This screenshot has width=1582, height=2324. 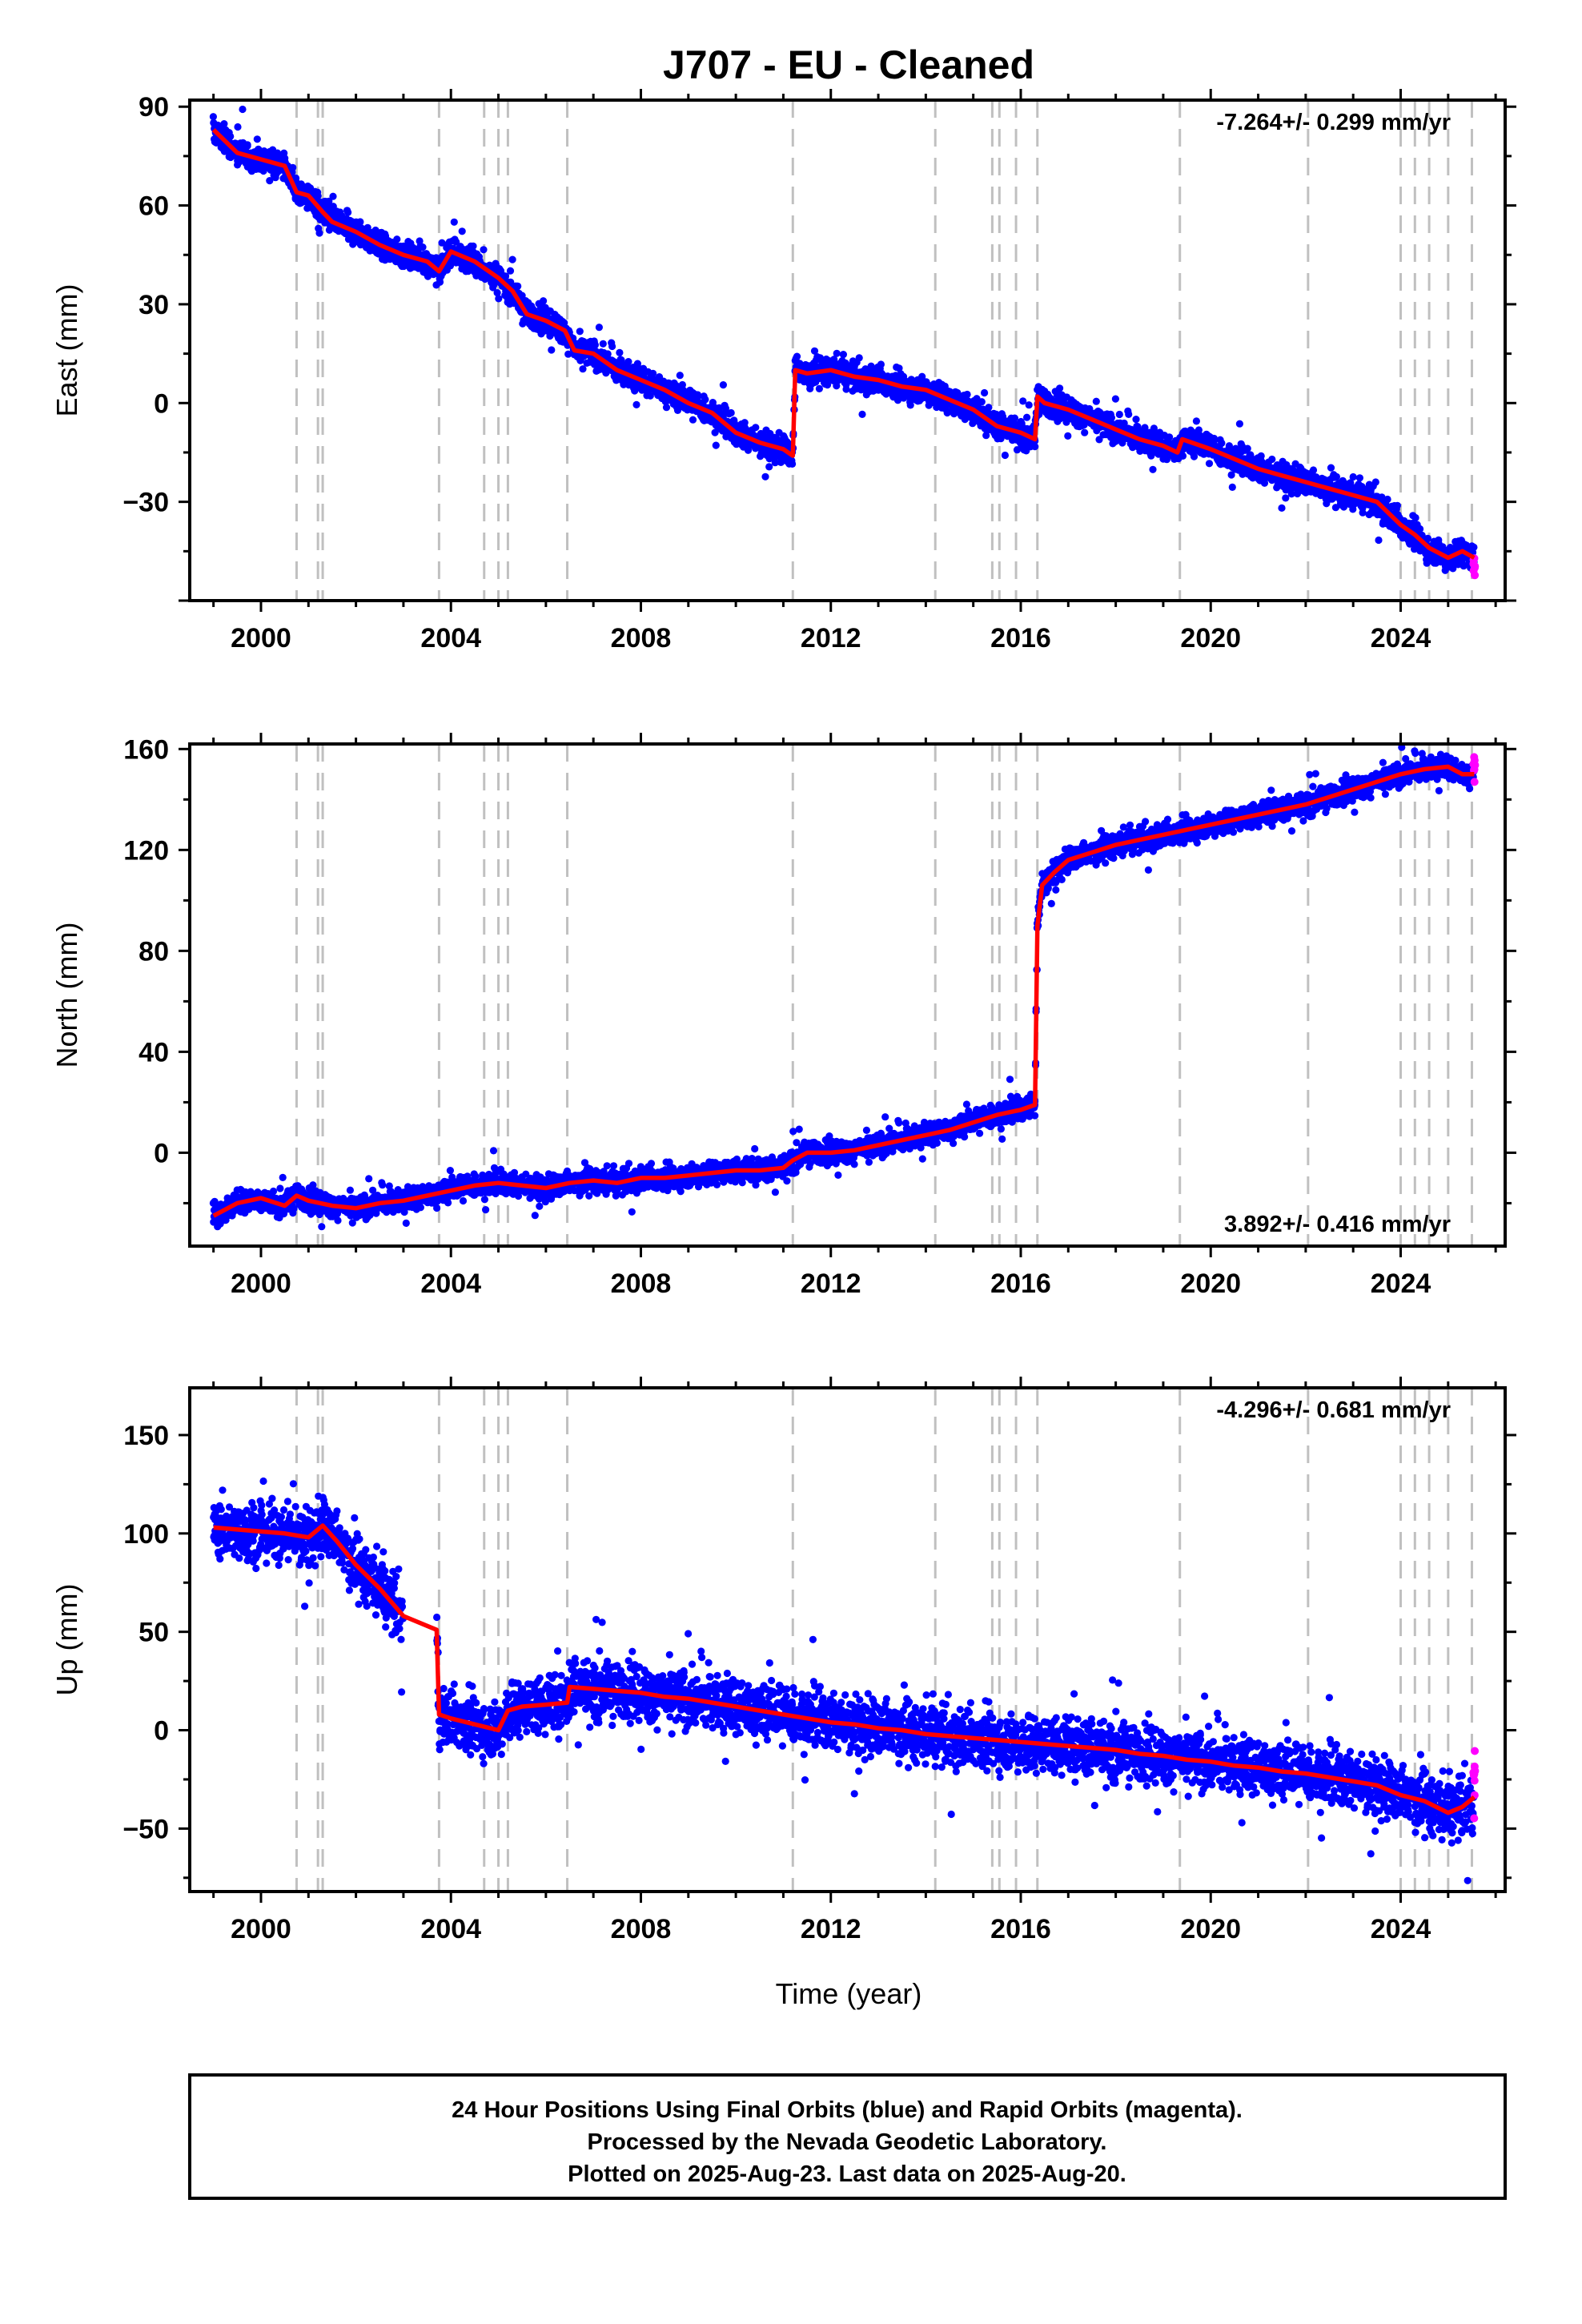 I want to click on east-y-tick-label: −30, so click(x=145, y=503).